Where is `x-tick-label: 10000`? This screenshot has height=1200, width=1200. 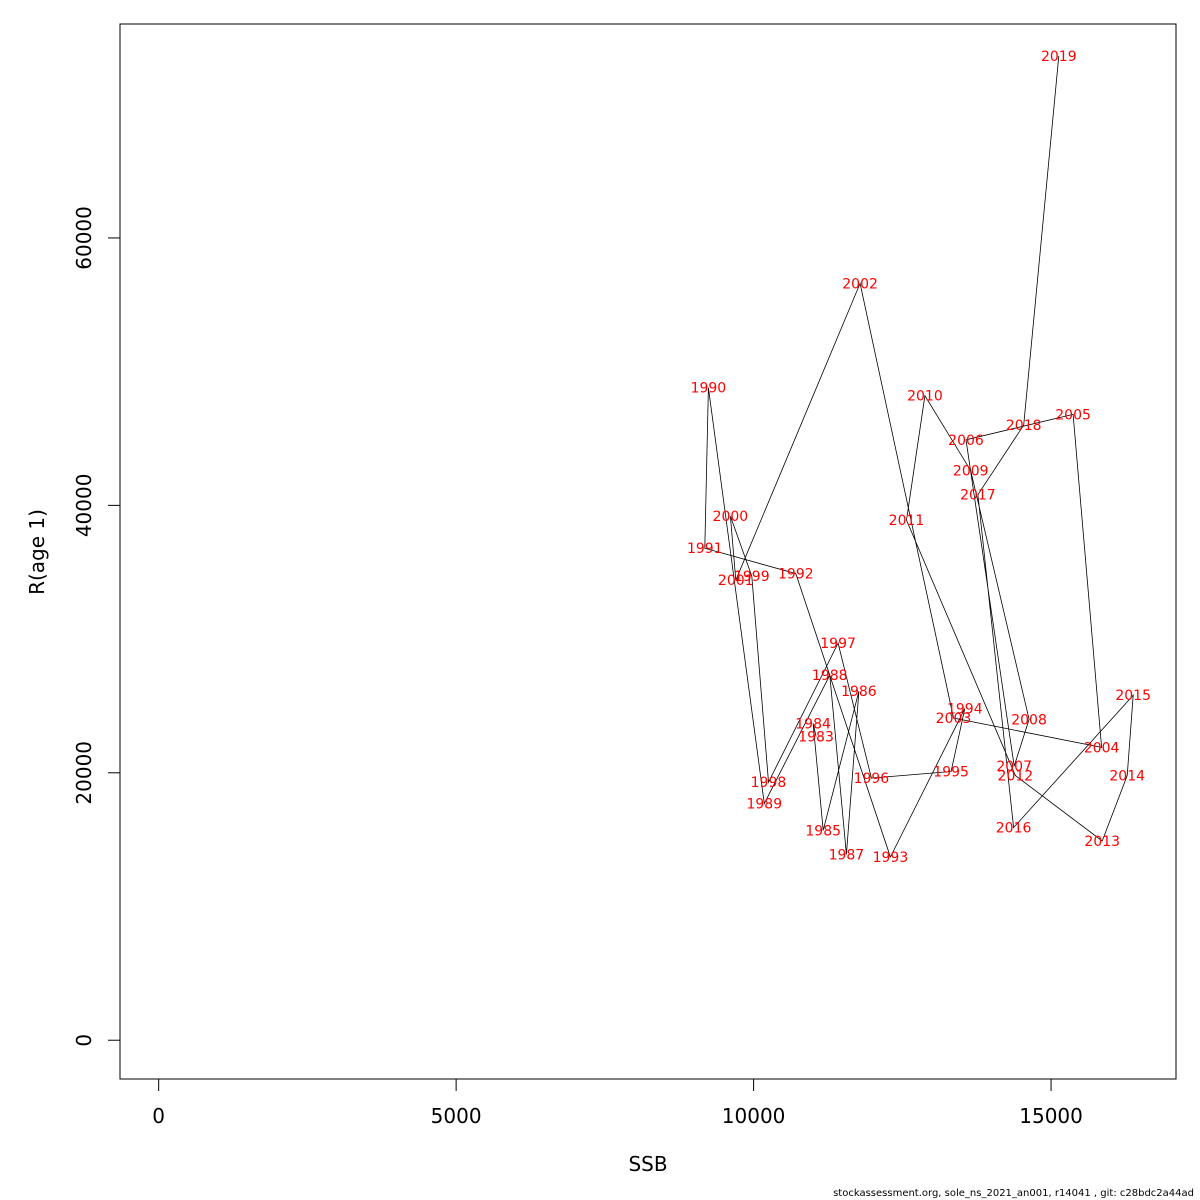
x-tick-label: 10000 is located at coordinates (754, 1116).